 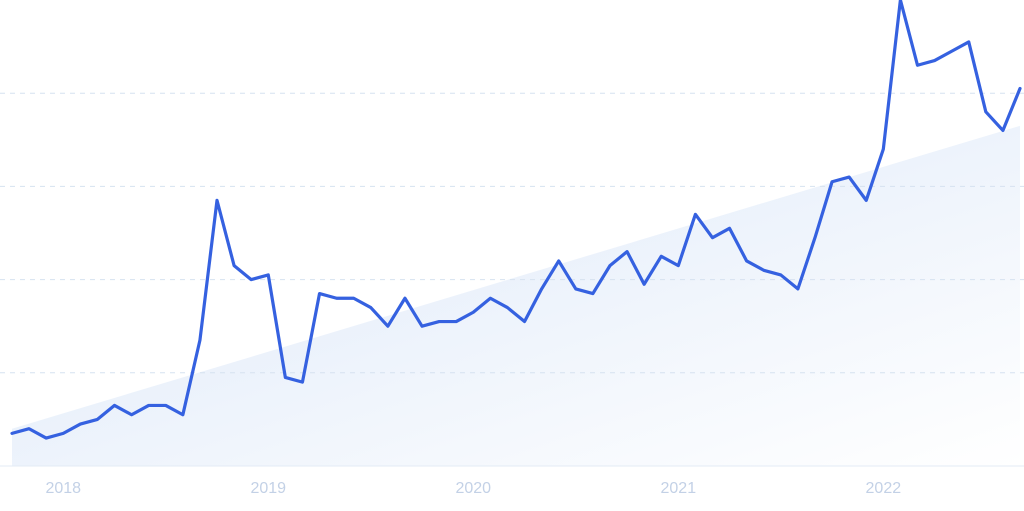 What do you see at coordinates (268, 488) in the screenshot?
I see `x-tick-label: 2019` at bounding box center [268, 488].